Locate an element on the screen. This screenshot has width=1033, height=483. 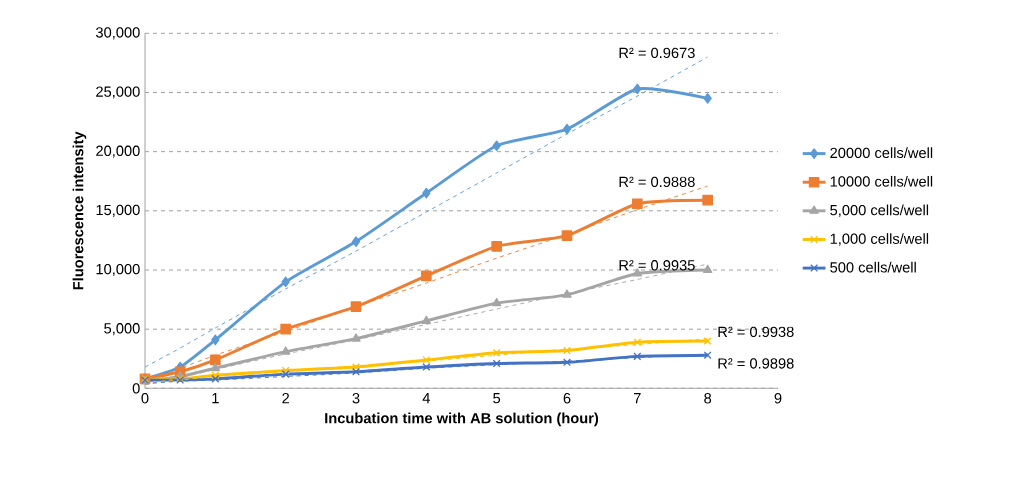
annotation: R² = 0.9888 is located at coordinates (657, 182).